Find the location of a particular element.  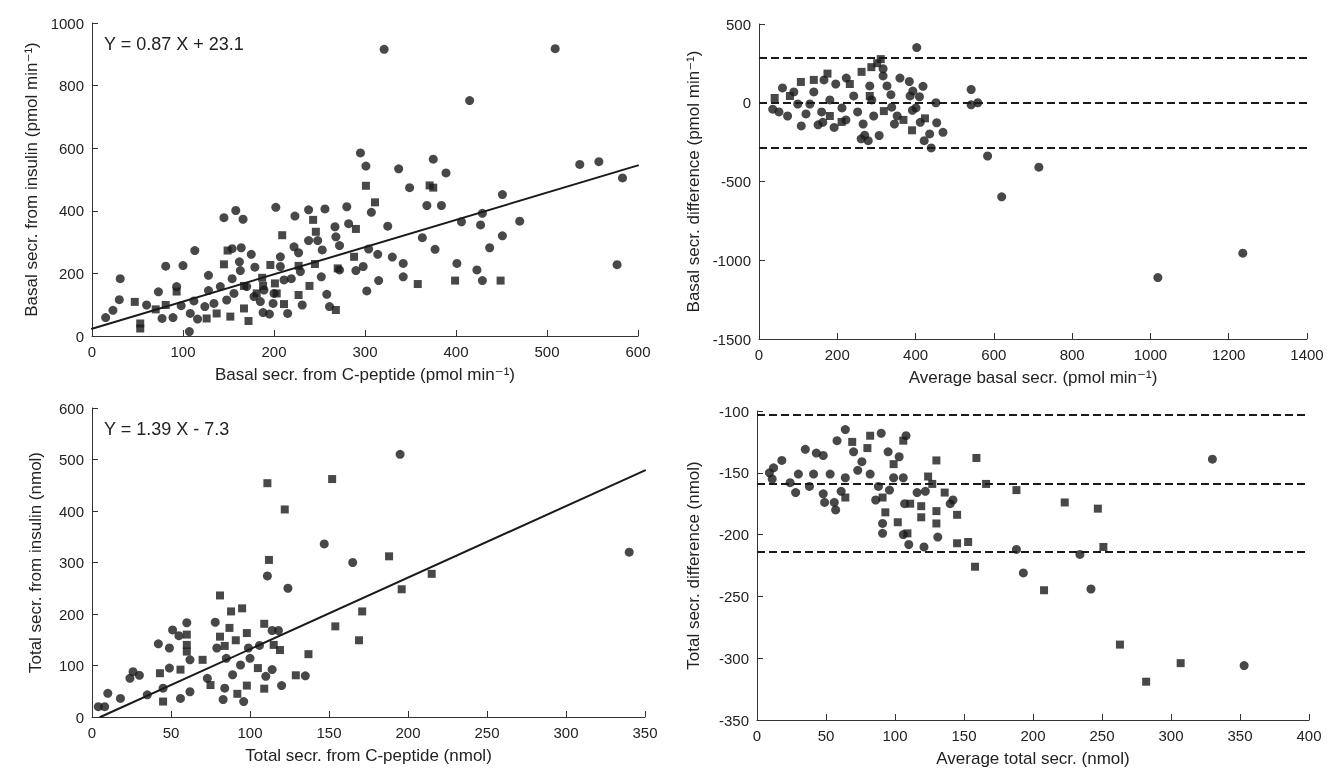

y-axis-title: Total secr. from insulin (nmol) is located at coordinates (35, 562).